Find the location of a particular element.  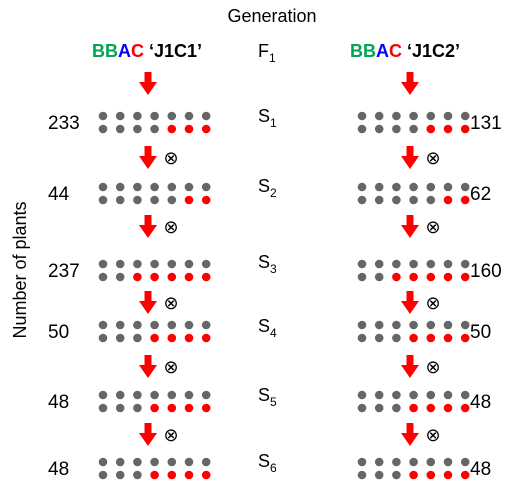

generation-label-S5: S5 is located at coordinates (267, 397).